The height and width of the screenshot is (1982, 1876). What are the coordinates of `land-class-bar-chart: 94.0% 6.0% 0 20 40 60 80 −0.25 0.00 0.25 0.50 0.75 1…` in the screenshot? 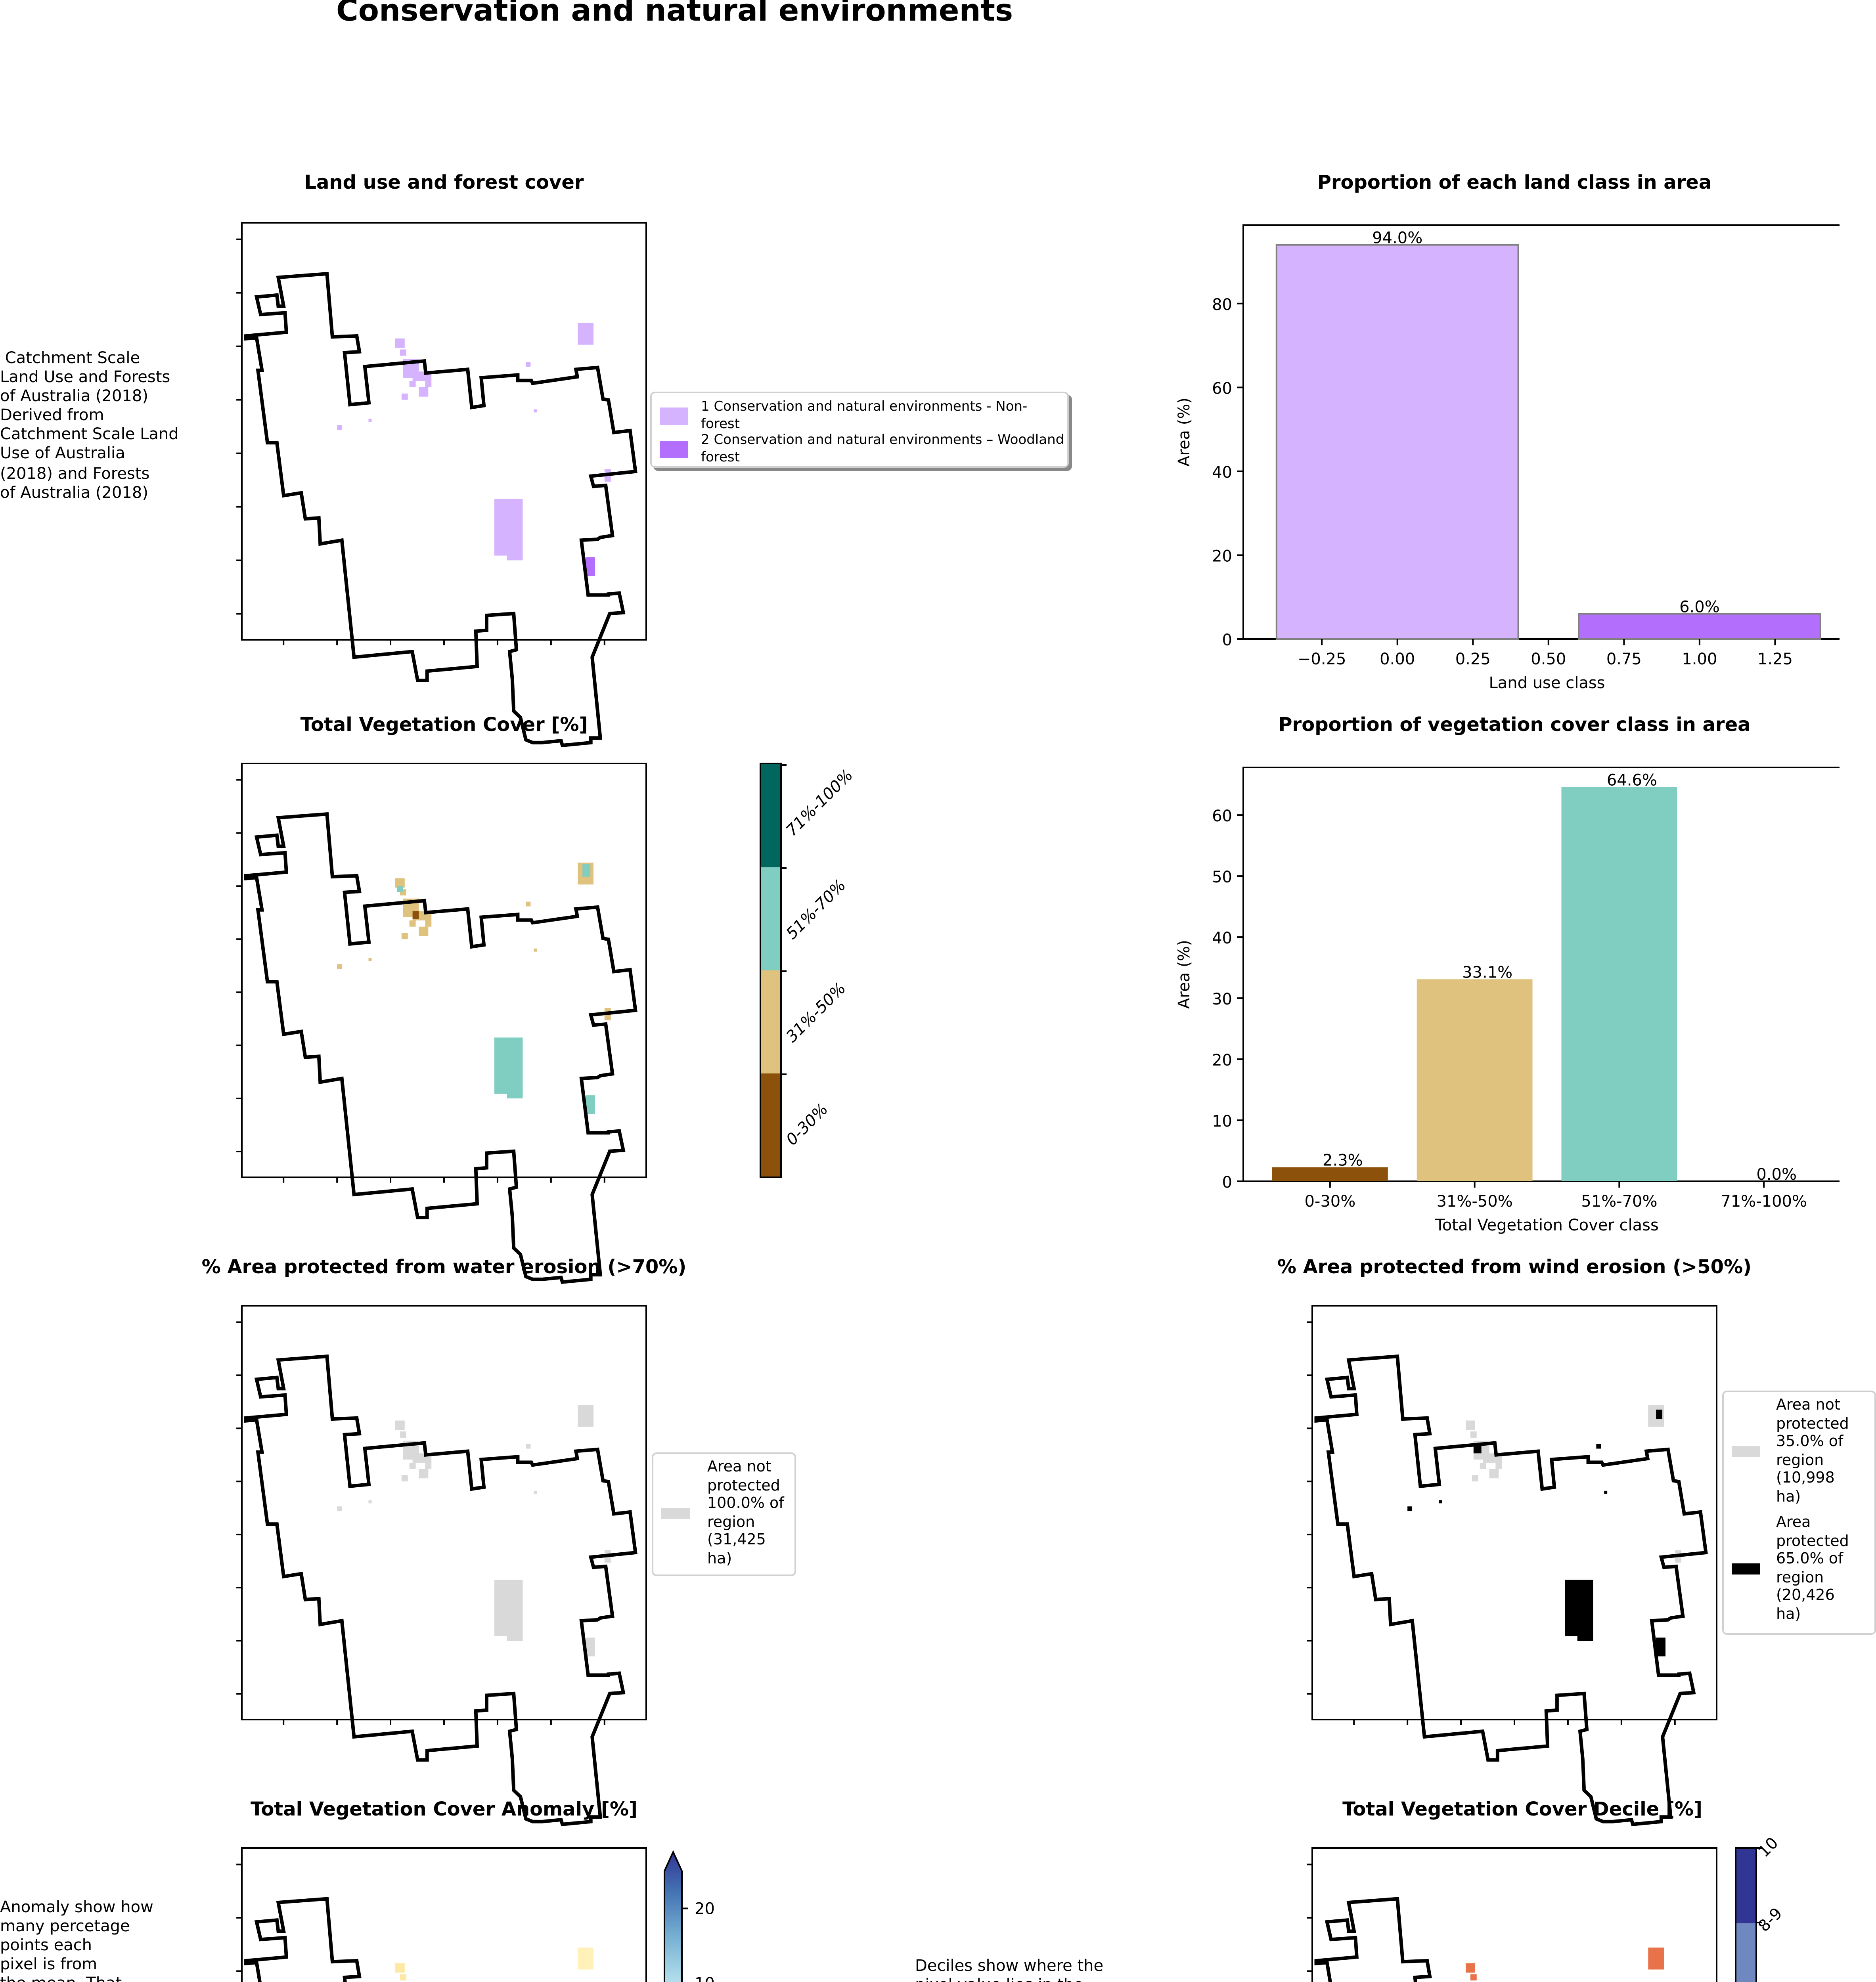 It's located at (1507, 458).